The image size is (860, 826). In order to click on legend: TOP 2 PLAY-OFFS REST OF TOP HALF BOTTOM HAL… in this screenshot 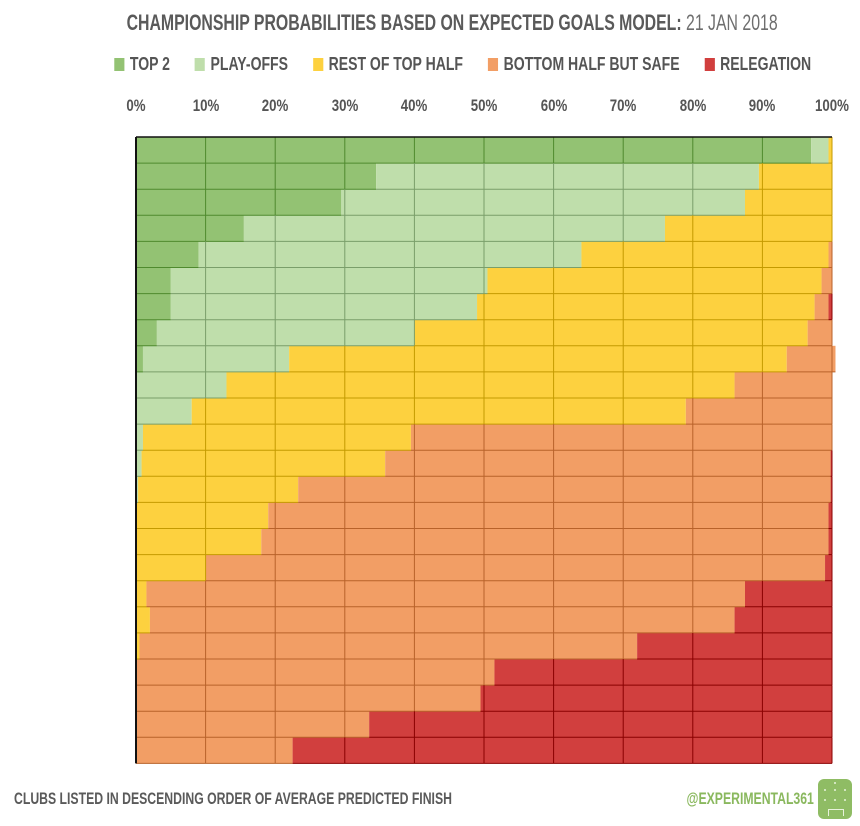, I will do `click(430, 65)`.